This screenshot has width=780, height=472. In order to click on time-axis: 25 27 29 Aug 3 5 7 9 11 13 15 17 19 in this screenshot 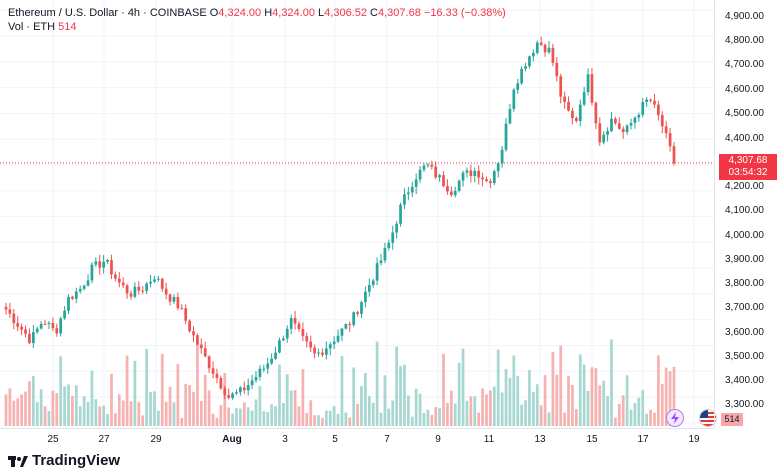, I will do `click(357, 439)`.